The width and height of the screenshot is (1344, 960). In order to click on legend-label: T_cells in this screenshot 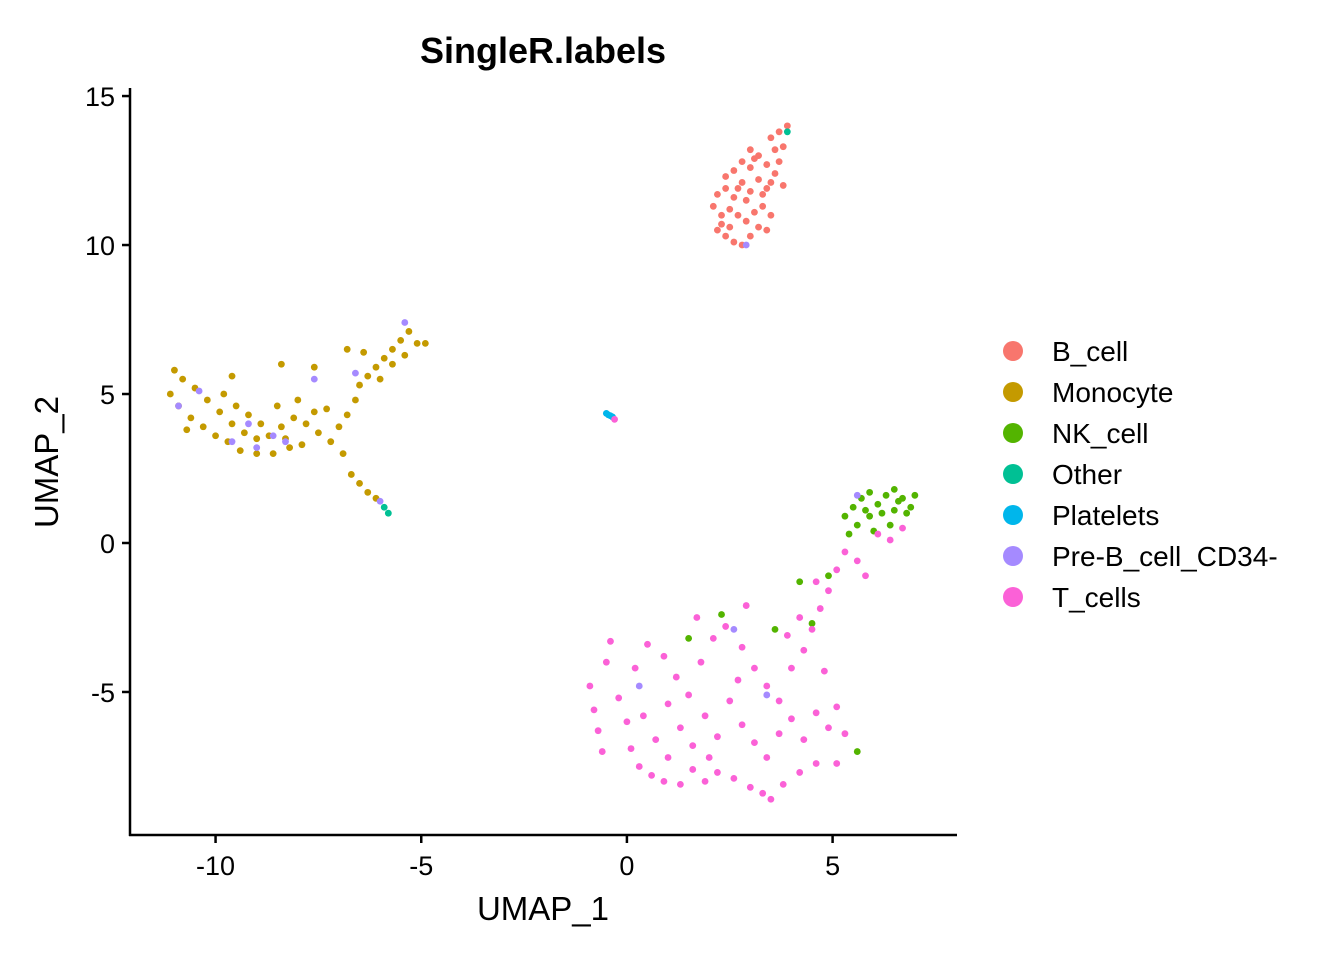, I will do `click(1096, 597)`.